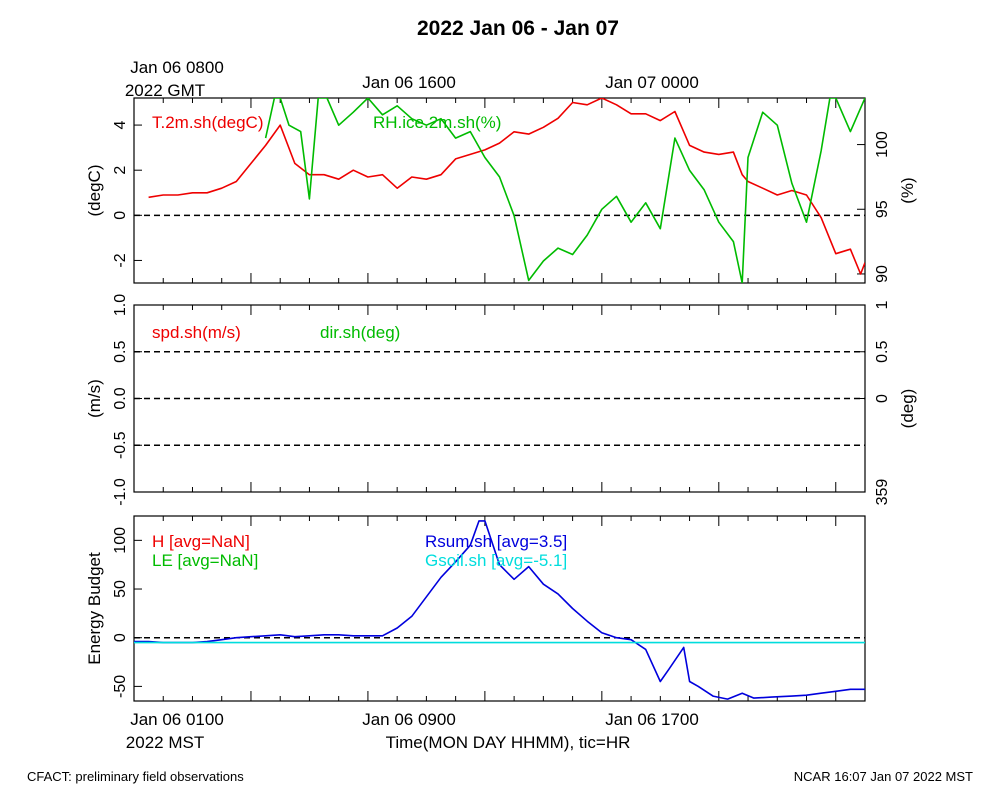 The image size is (1000, 800). What do you see at coordinates (882, 492) in the screenshot?
I see `y2-tick-label: 359` at bounding box center [882, 492].